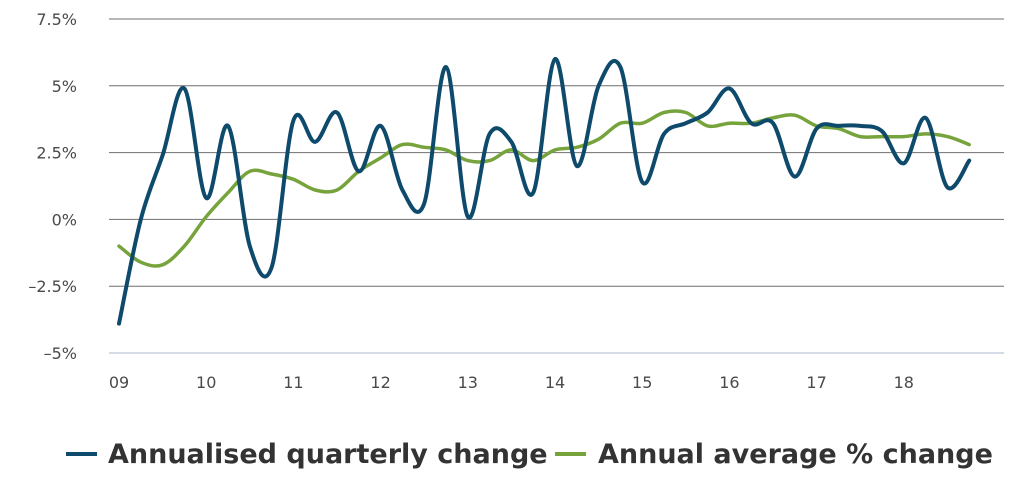 The width and height of the screenshot is (1024, 501). Describe the element at coordinates (206, 382) in the screenshot. I see `x-tick-label: 10` at that location.